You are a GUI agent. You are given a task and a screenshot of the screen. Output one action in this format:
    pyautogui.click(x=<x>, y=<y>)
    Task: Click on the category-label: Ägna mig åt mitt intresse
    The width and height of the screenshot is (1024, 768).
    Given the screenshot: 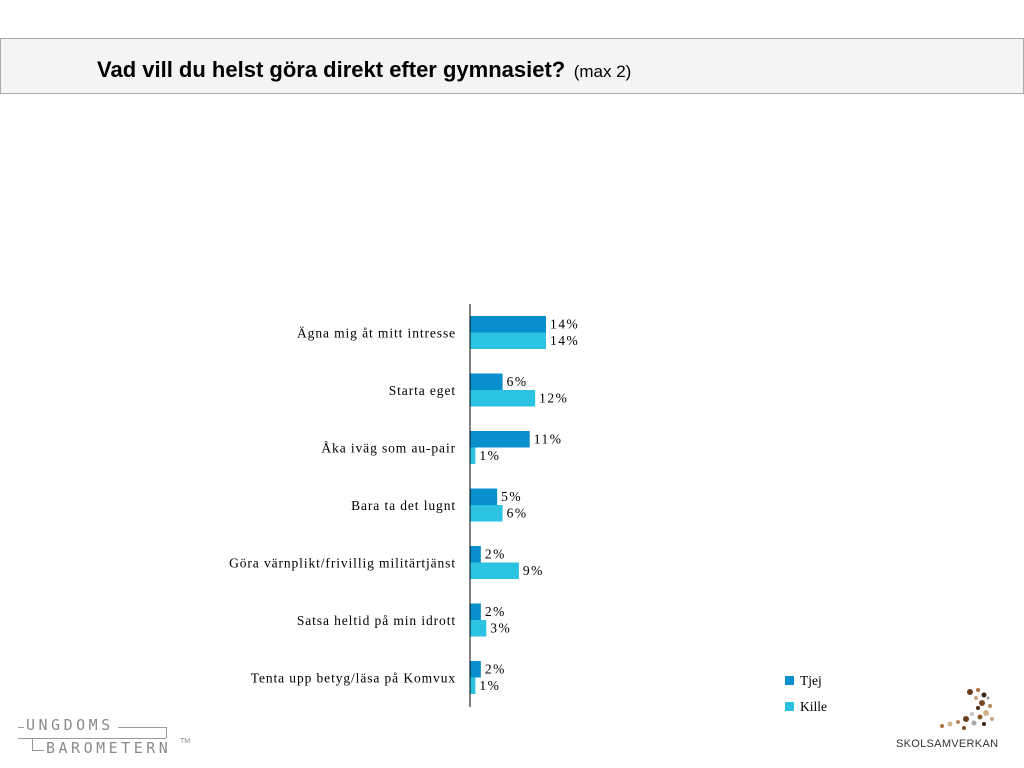 What is the action you would take?
    pyautogui.click(x=376, y=333)
    